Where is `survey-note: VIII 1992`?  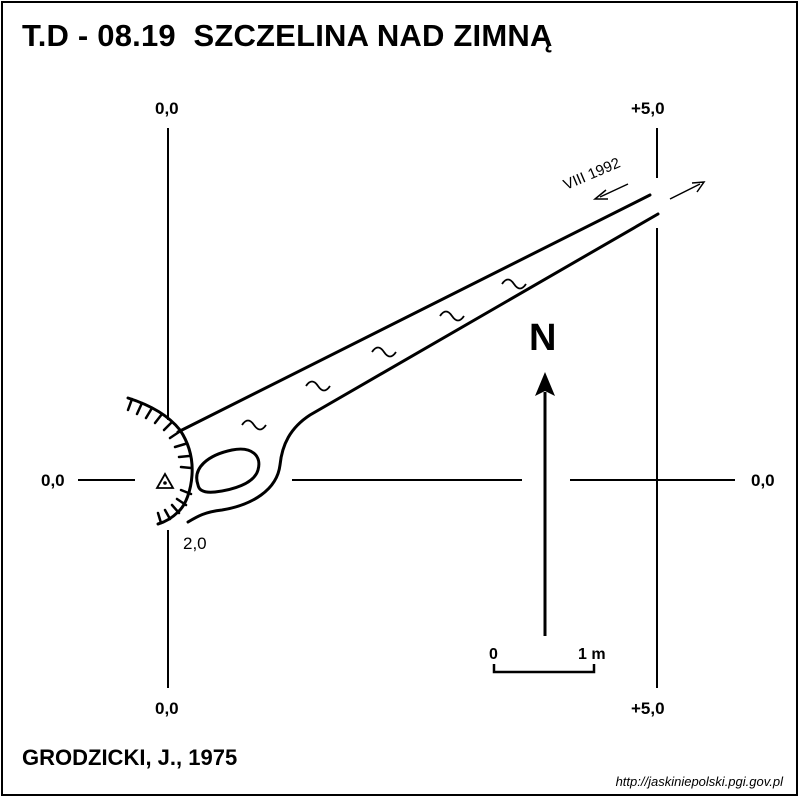
survey-note: VIII 1992 is located at coordinates (592, 174).